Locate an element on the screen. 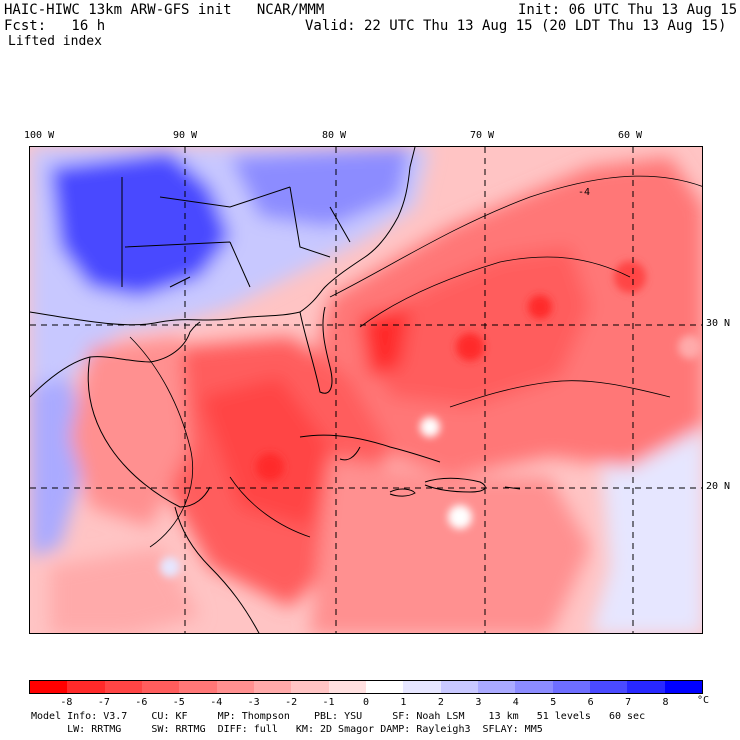 This screenshot has width=740, height=740. gulf-coast-mexico is located at coordinates (115, 359).